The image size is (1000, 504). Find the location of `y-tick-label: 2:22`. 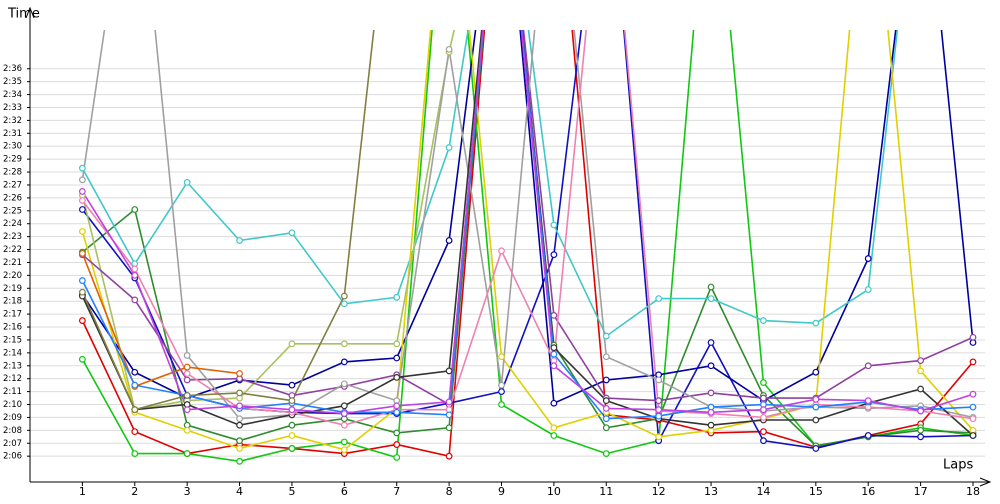

y-tick-label: 2:22 is located at coordinates (12, 250).